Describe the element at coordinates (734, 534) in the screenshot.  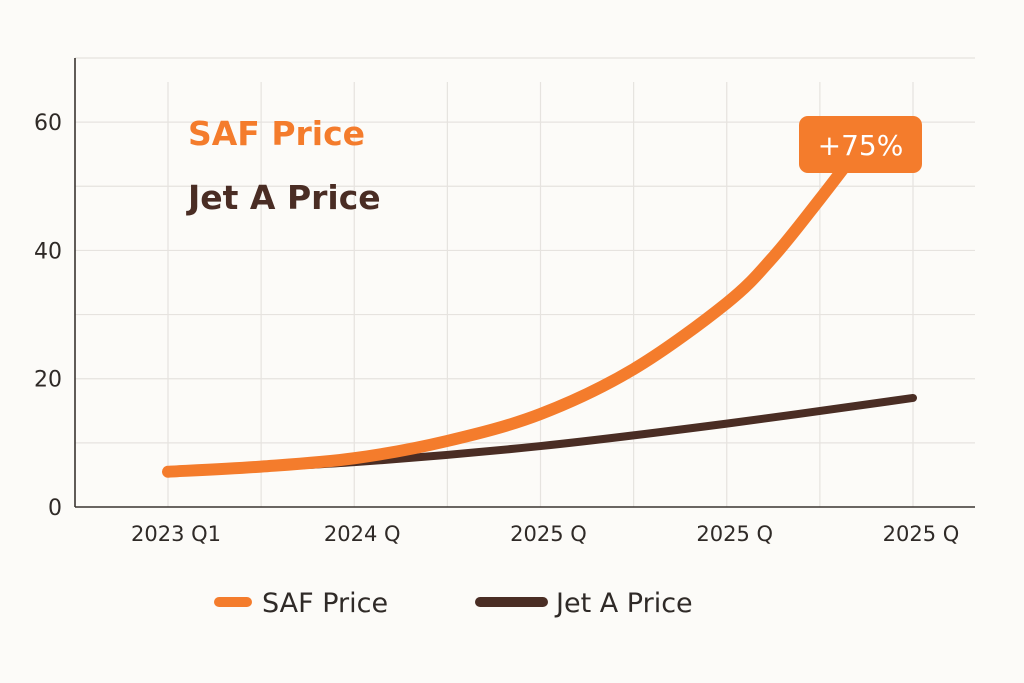
I see `x-tick-label-3: 2025 Q` at that location.